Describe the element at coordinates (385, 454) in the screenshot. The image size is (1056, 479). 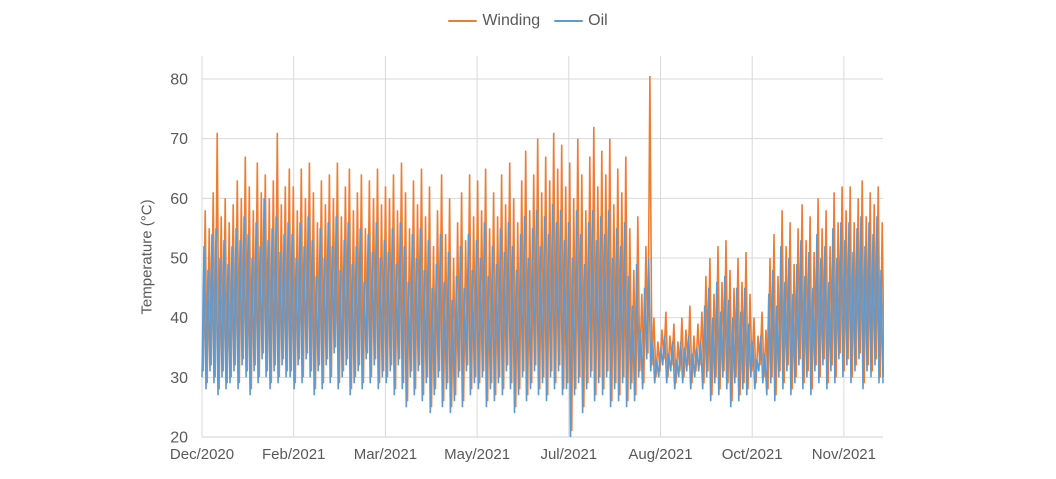
I see `x-tick-label: Mar/2021` at that location.